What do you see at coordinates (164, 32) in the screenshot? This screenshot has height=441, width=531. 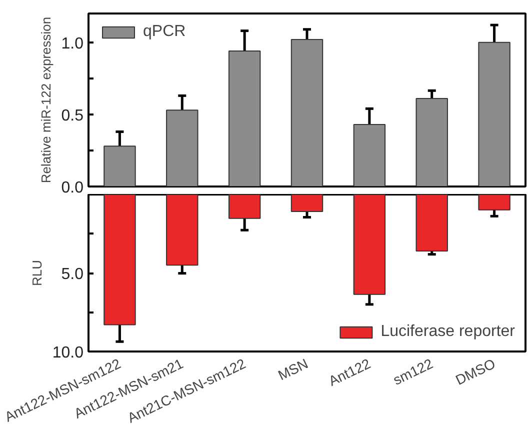 I see `legend-label: qPCR` at bounding box center [164, 32].